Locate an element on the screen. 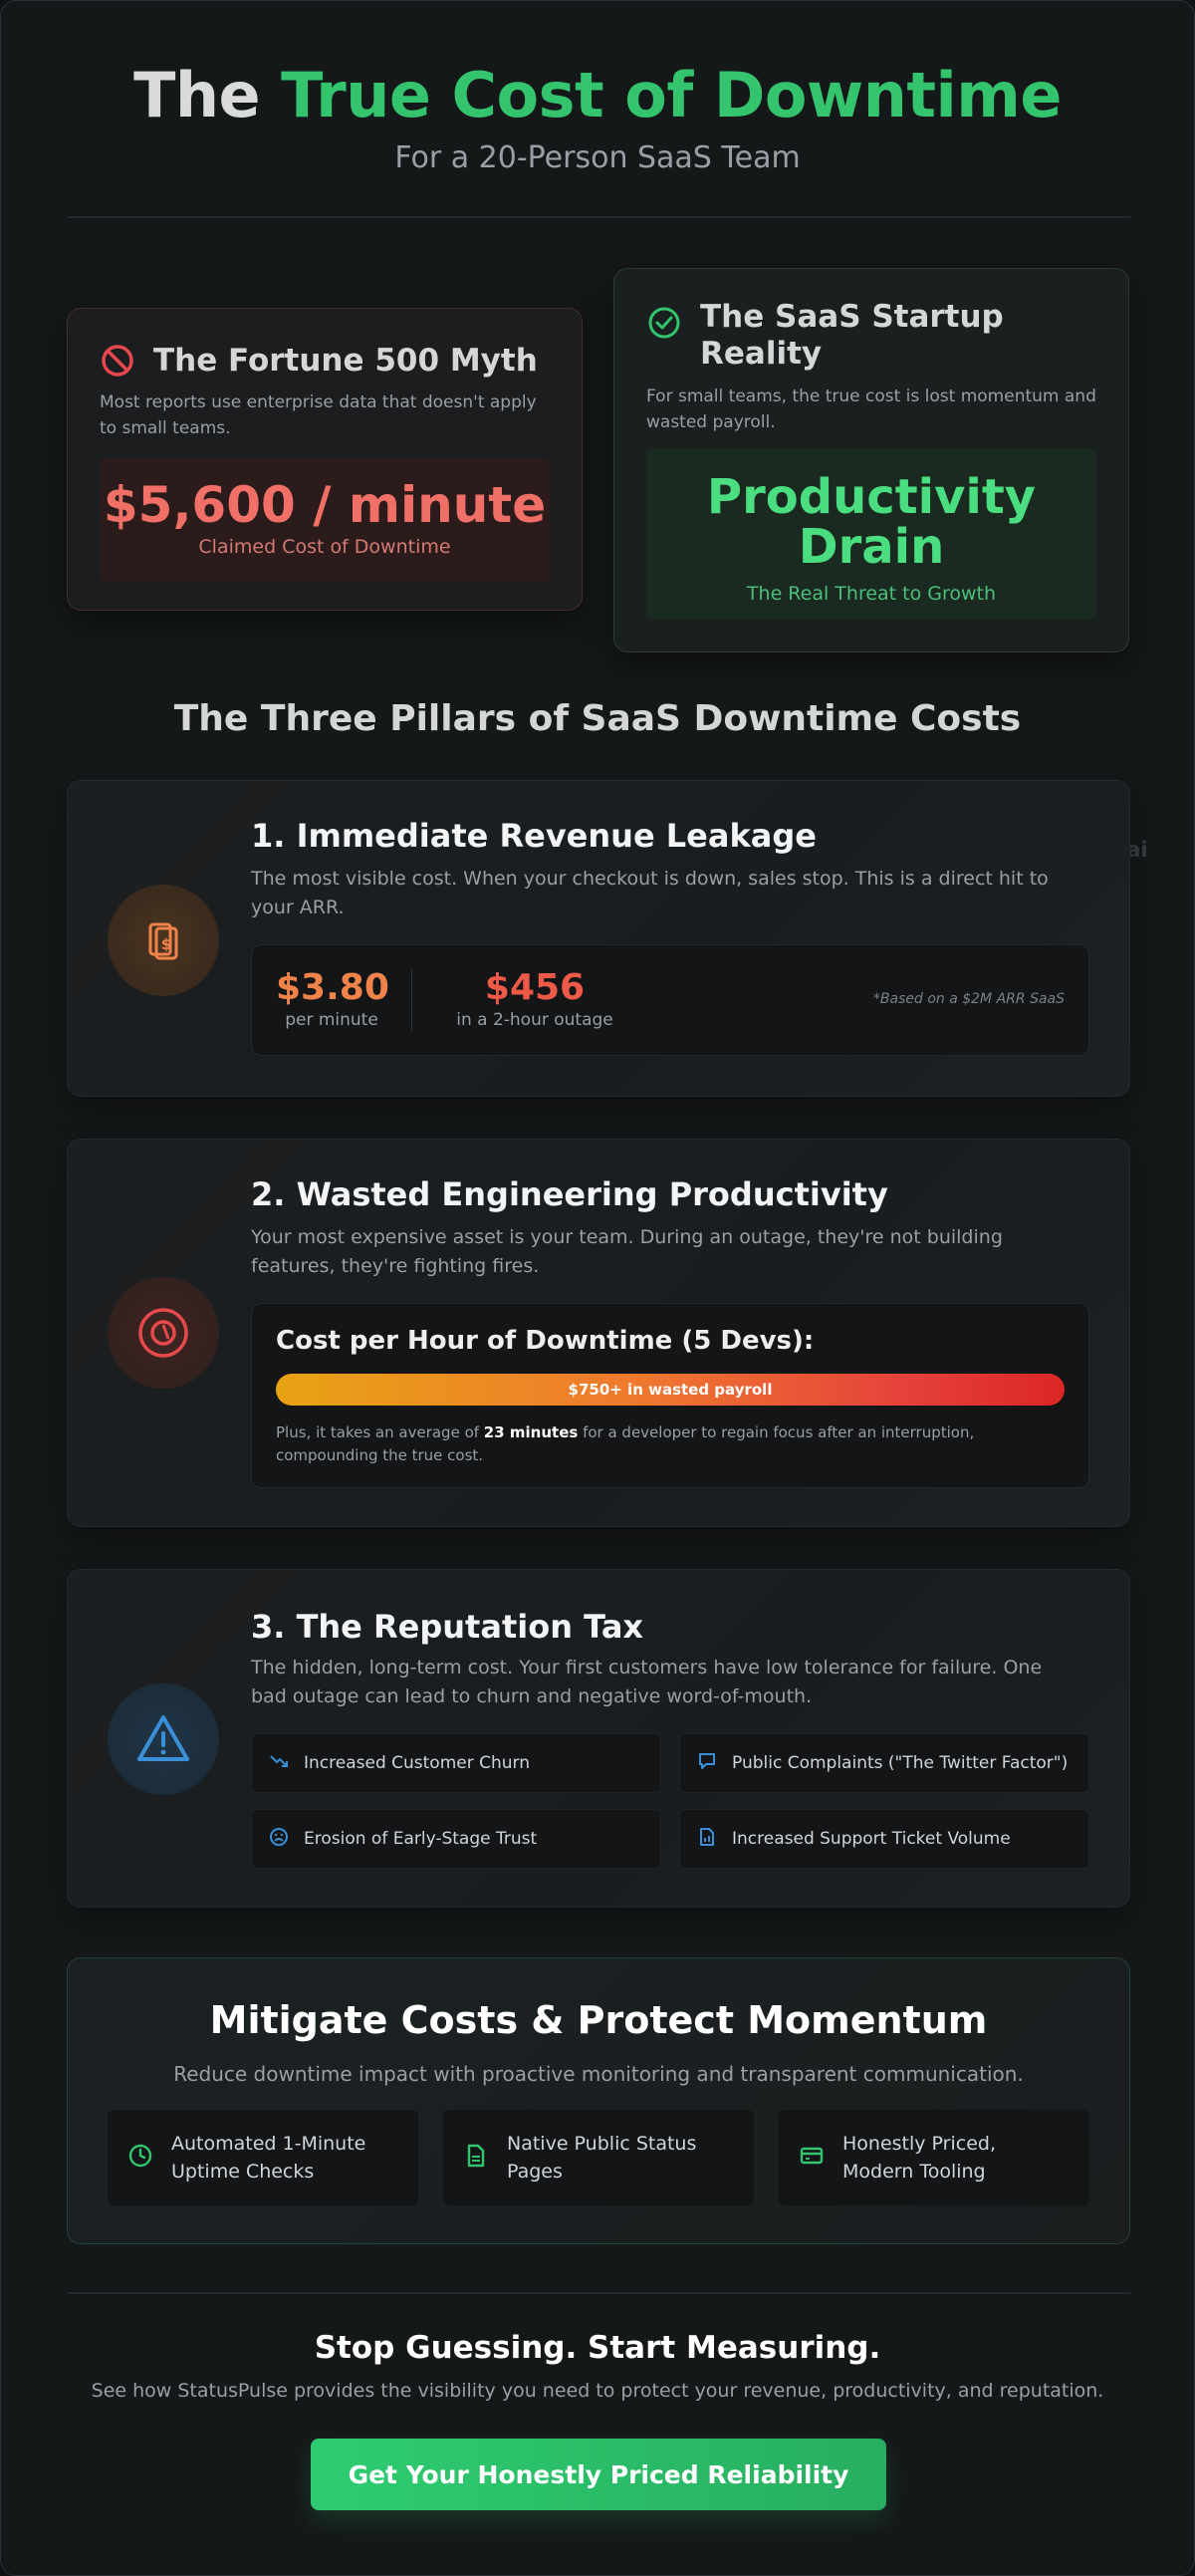 The image size is (1195, 2576). myth-cost-caption: Claimed Cost of Downtime is located at coordinates (324, 547).